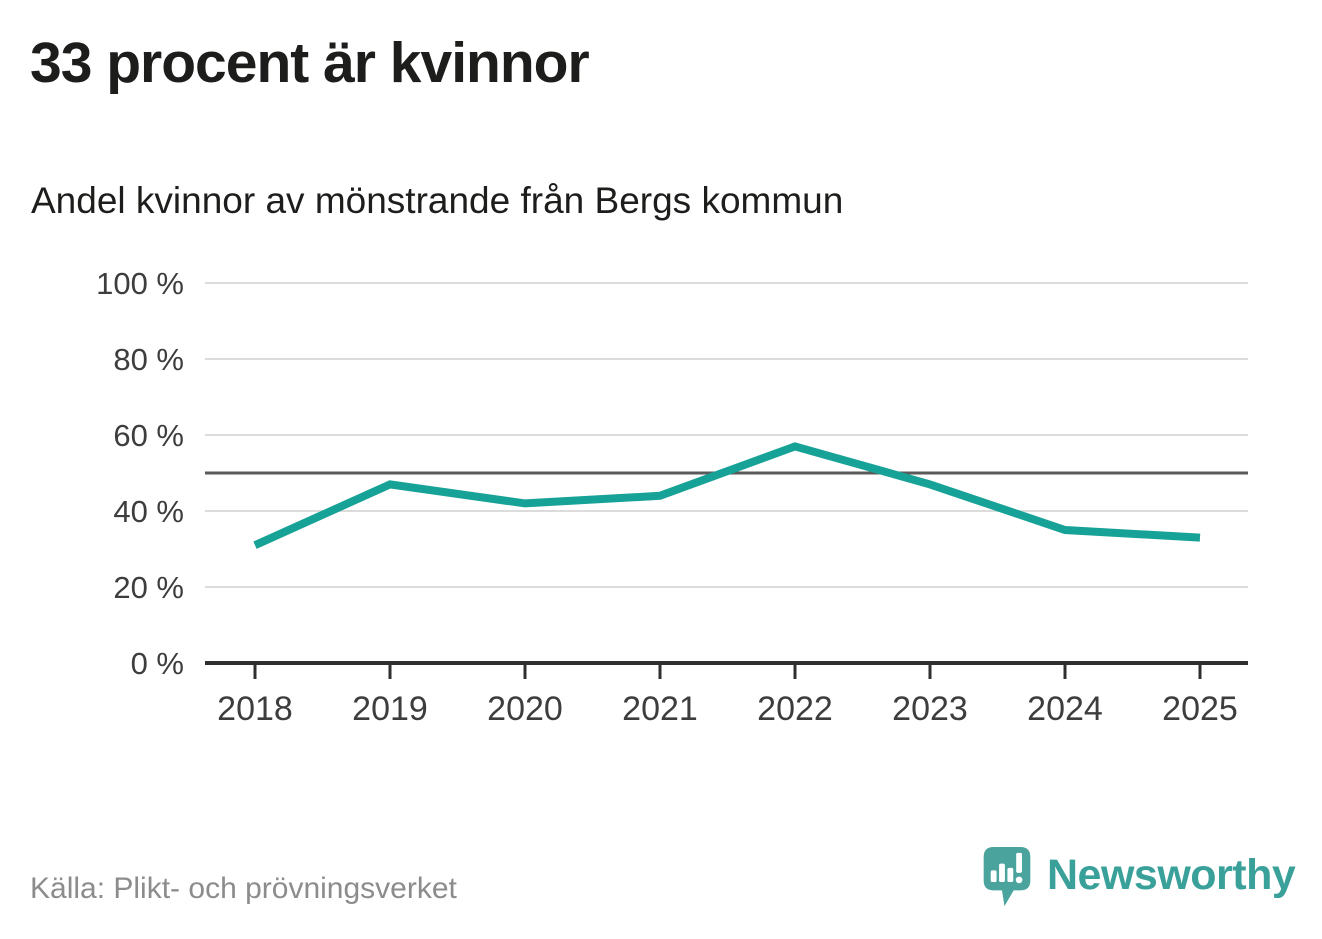 This screenshot has width=1322, height=939. Describe the element at coordinates (148, 435) in the screenshot. I see `svg-text: 60 %` at that location.